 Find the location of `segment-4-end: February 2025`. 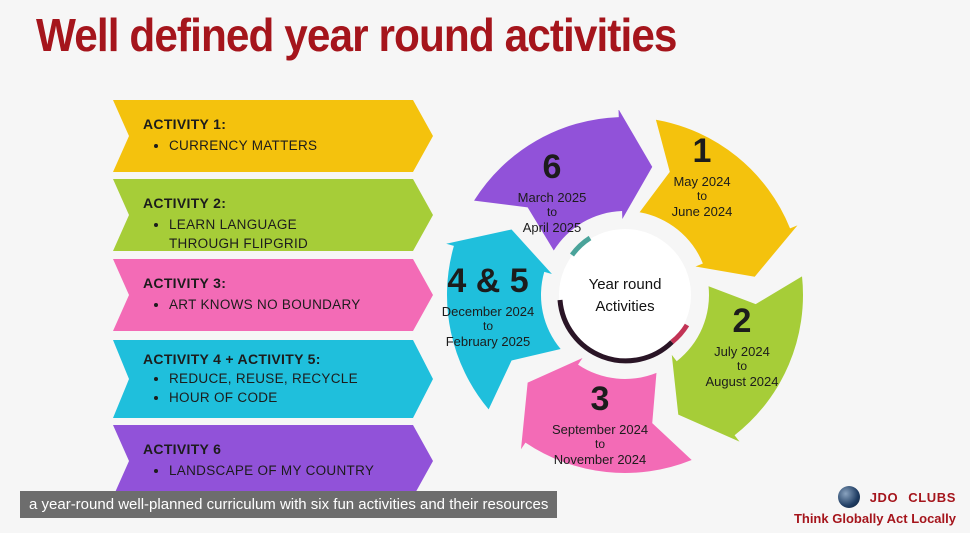

segment-4-end: February 2025 is located at coordinates (488, 341).